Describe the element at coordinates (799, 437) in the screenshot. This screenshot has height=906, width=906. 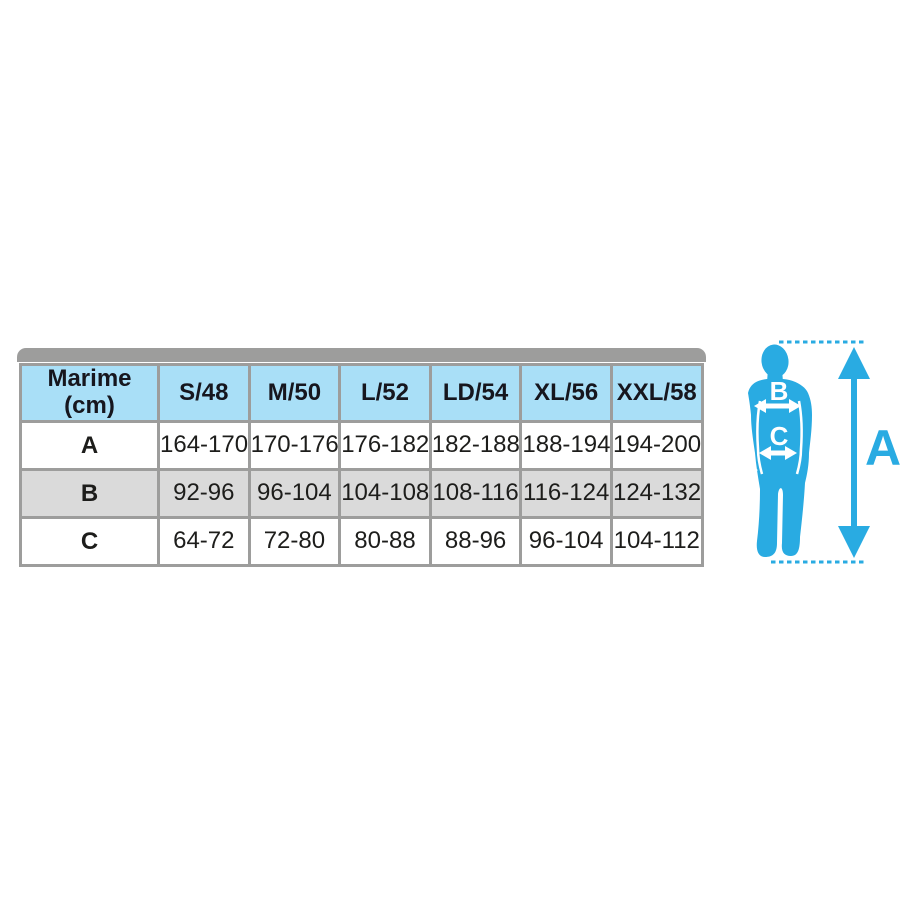
I see `right-arm-line` at that location.